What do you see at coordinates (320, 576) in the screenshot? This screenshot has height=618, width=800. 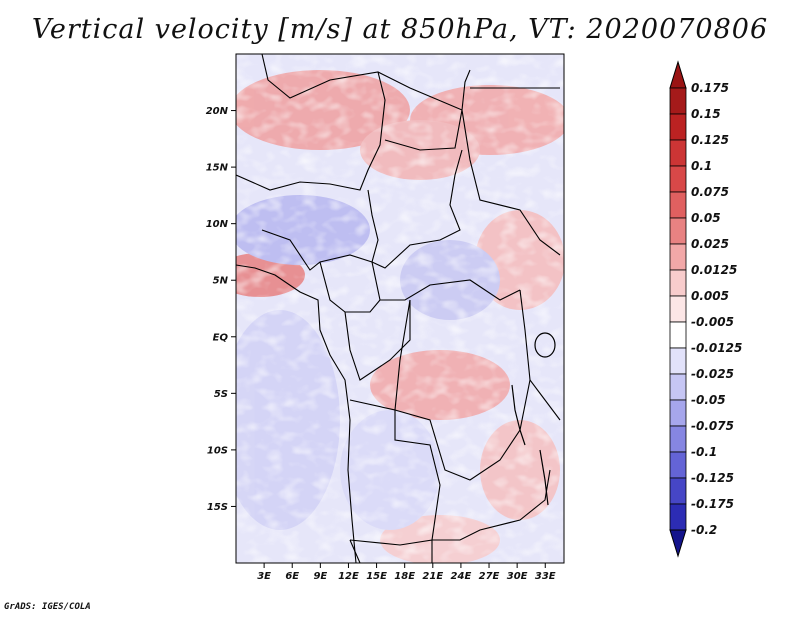 I see `lon-tick-label: 9E` at bounding box center [320, 576].